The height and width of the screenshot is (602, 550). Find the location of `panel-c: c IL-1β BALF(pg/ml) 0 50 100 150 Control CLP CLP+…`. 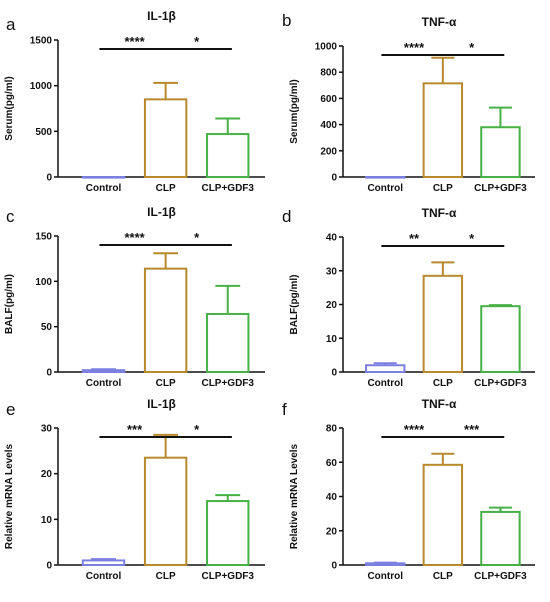

panel-c: c IL-1β BALF(pg/ml) 0 50 100 150 Control CLP CLP+… is located at coordinates (134, 297).